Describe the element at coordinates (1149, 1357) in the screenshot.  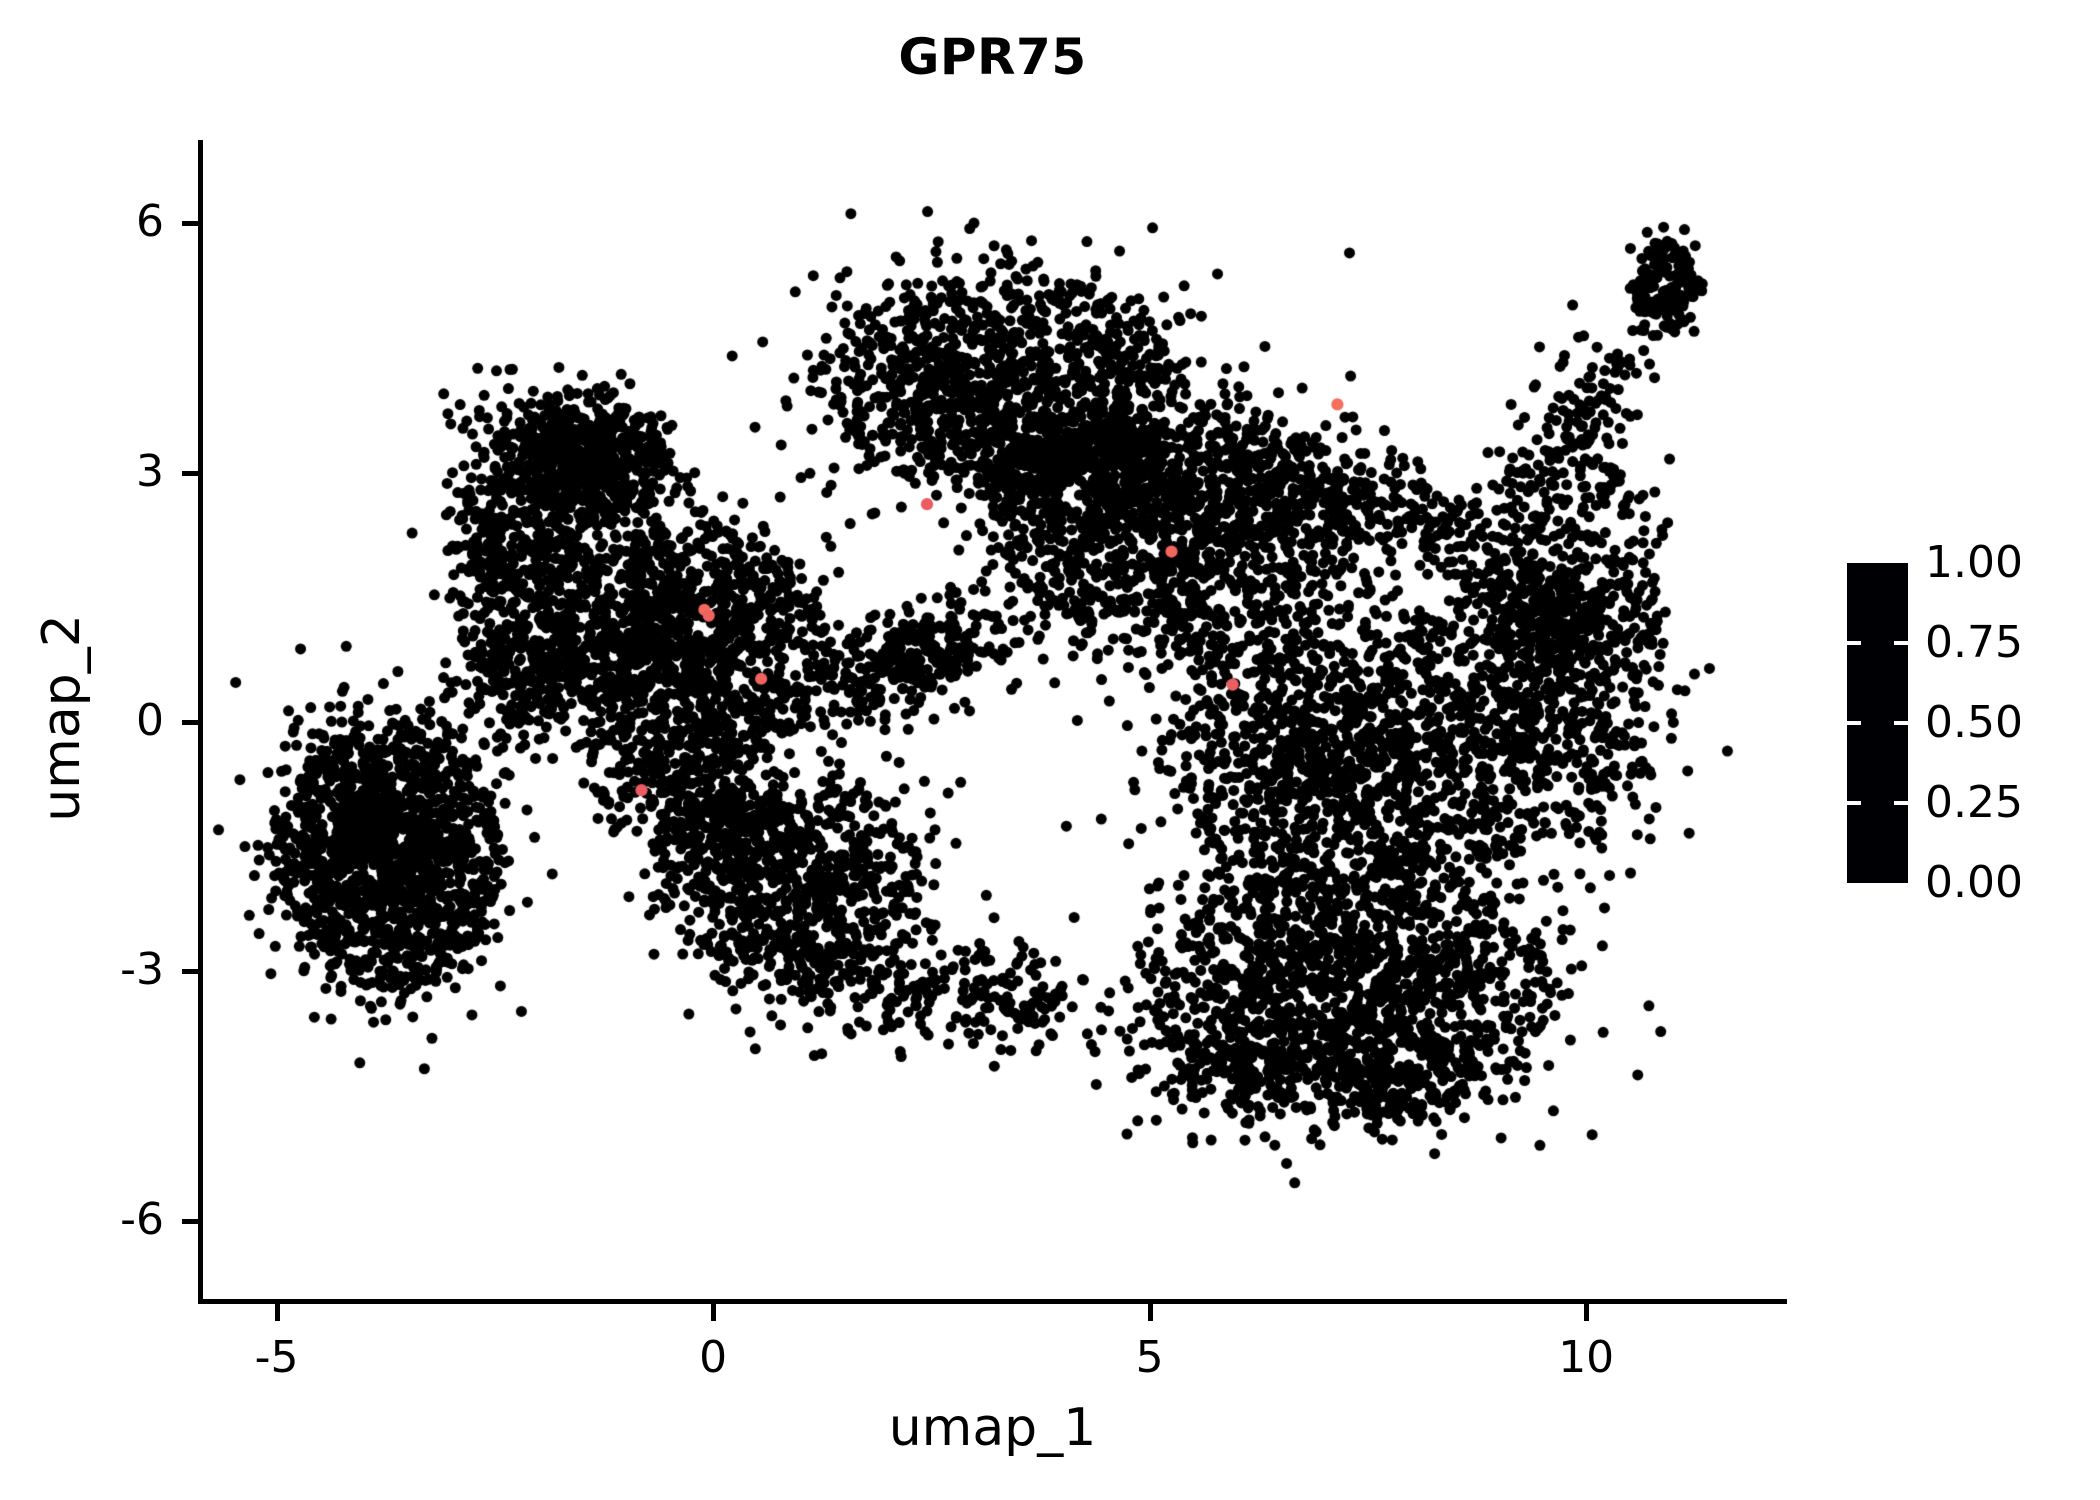
I see `x-tick-label: 5` at that location.